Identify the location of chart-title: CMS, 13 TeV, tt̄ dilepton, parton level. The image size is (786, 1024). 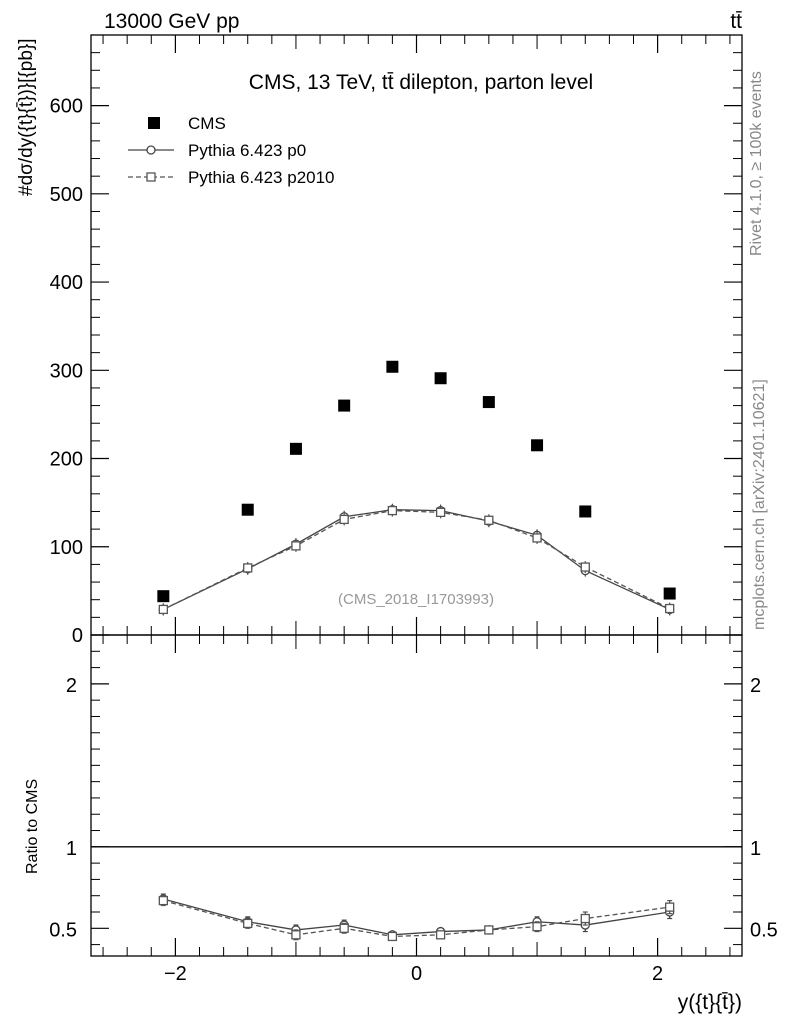
(421, 82).